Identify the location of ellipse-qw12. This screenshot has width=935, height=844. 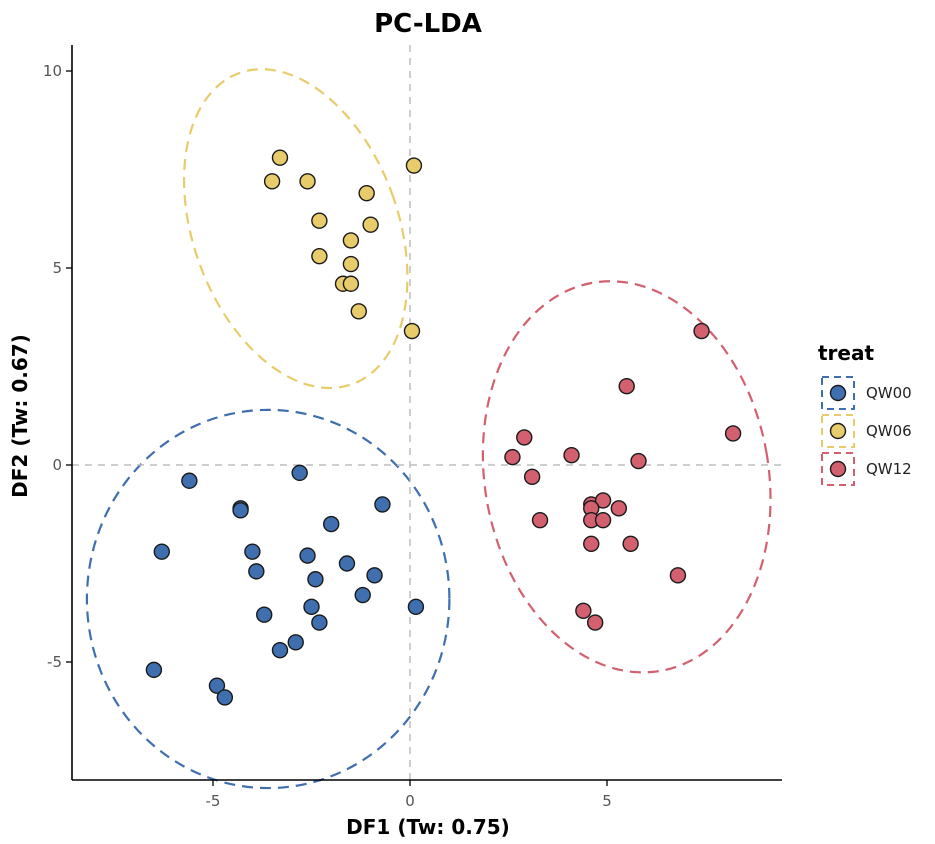
(626, 477).